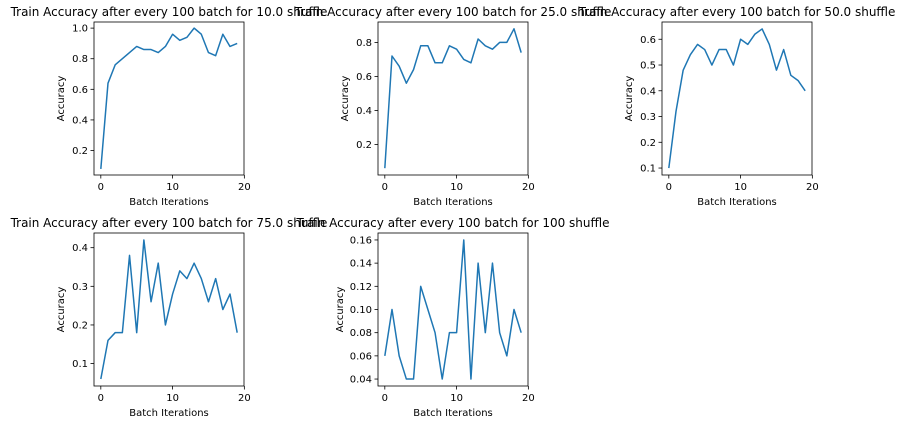 The height and width of the screenshot is (424, 903). What do you see at coordinates (361, 264) in the screenshot?
I see `y-tick-label: 0.14` at bounding box center [361, 264].